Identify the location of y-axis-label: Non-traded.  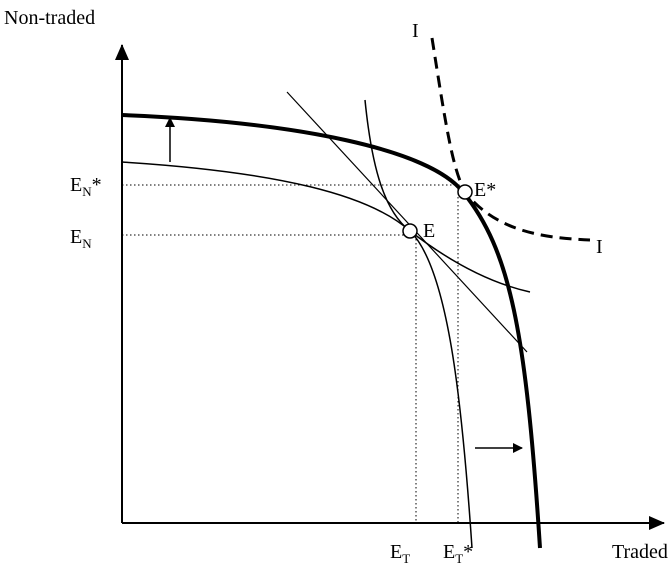
(49, 18).